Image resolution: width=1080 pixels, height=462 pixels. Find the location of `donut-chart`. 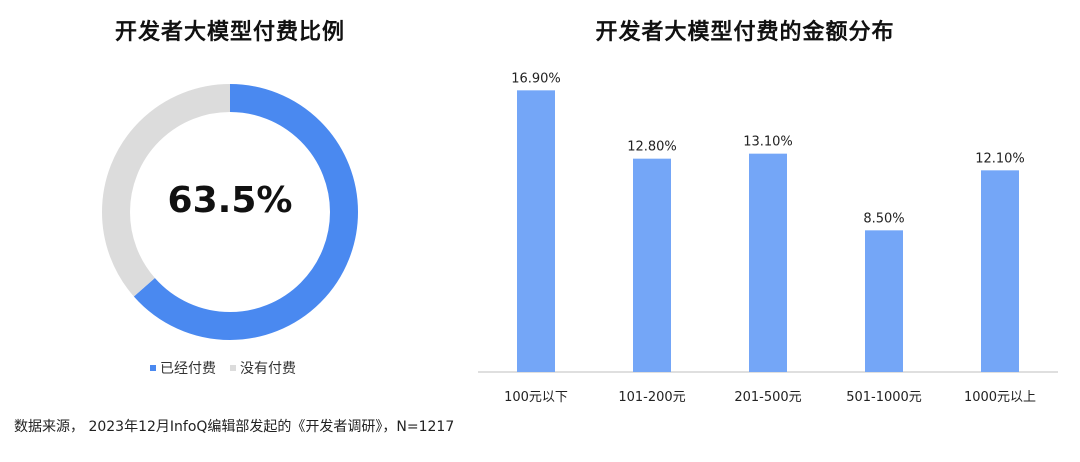

donut-chart is located at coordinates (230, 212).